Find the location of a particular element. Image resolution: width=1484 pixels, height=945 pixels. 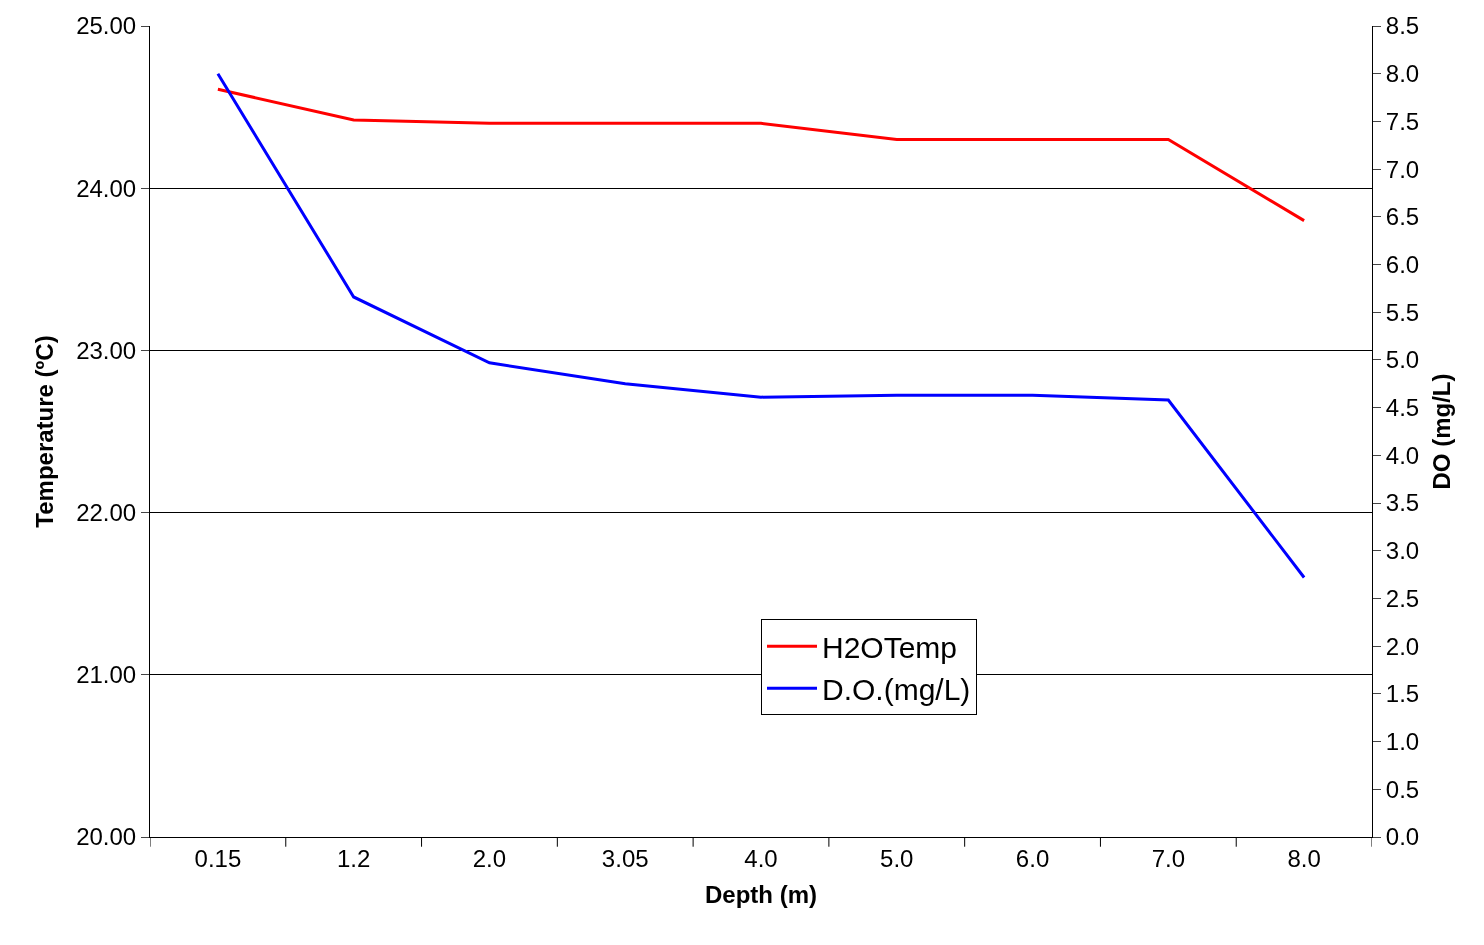

x-tick-label: 4.0 is located at coordinates (761, 858).